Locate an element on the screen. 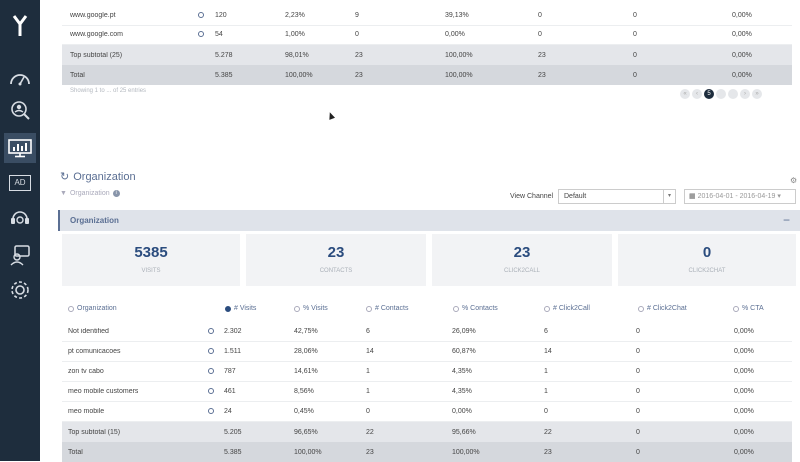 The height and width of the screenshot is (462, 800). cell-contacts: 9 is located at coordinates (357, 15).